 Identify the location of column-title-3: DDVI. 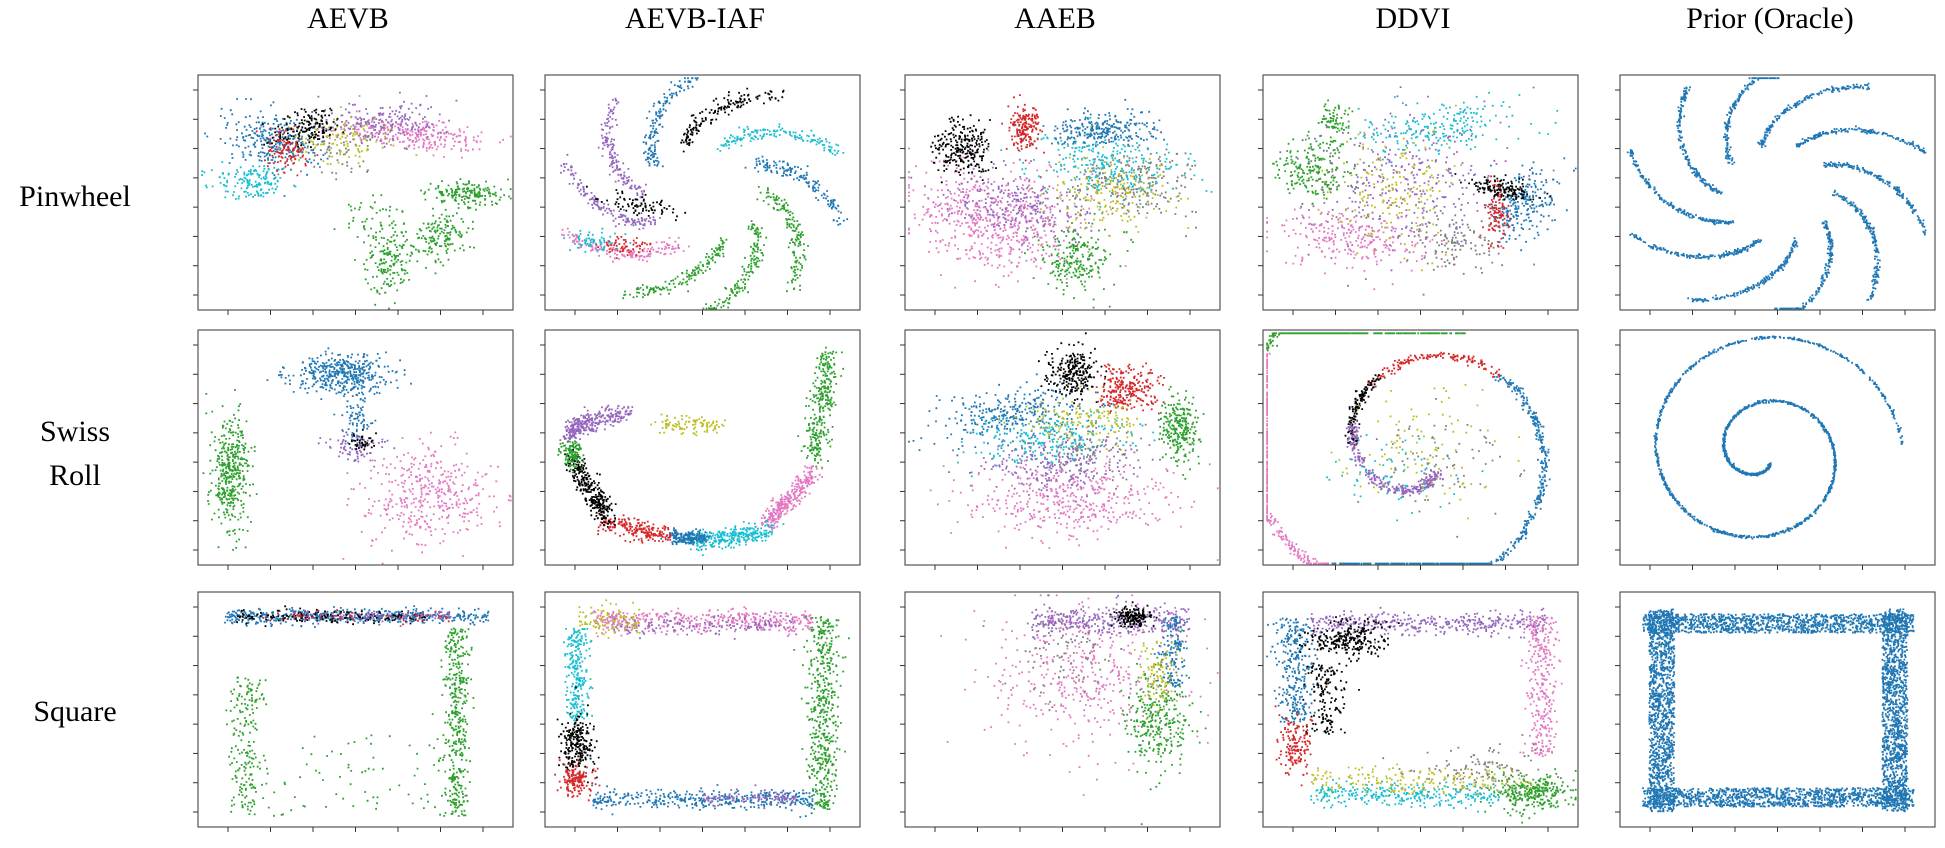
(1413, 18).